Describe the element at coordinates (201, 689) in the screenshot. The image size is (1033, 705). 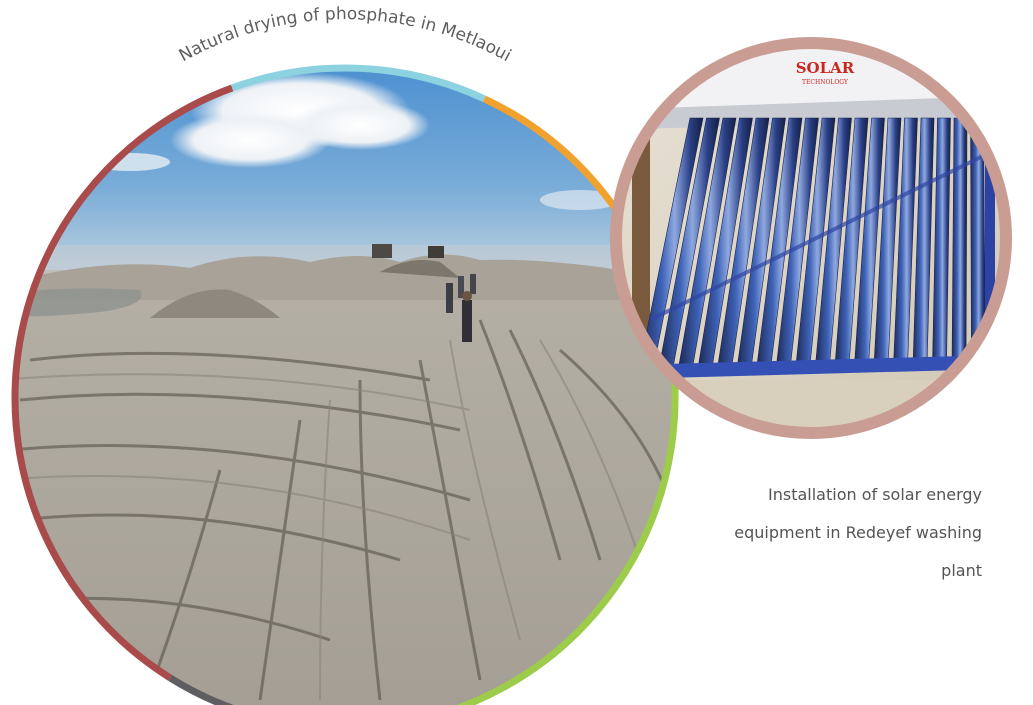
I see `ring-segment-gray` at that location.